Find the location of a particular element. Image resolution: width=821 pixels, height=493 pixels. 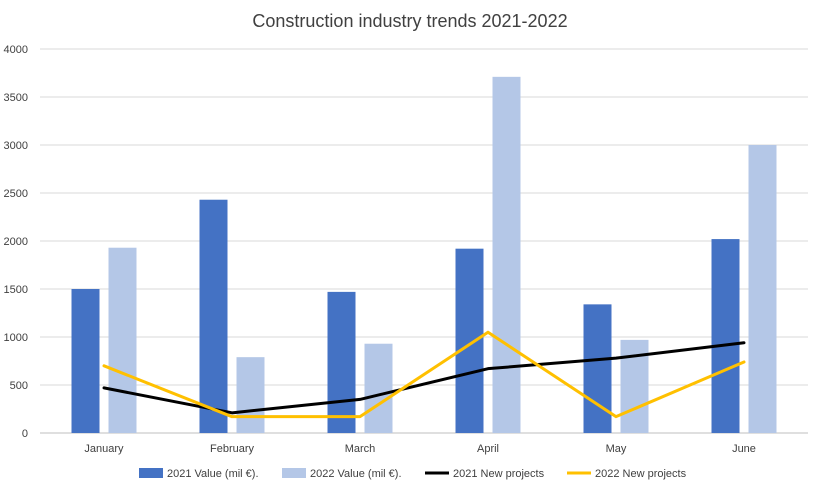

y-tick-label: 4000 is located at coordinates (16, 50).